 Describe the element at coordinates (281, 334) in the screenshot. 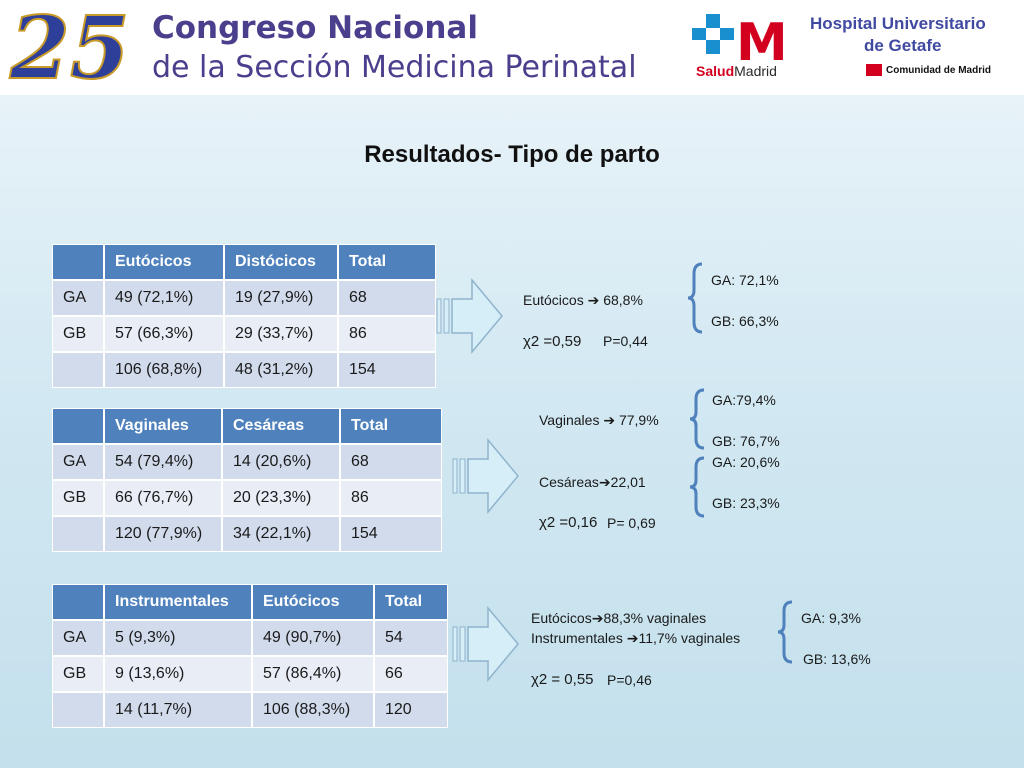

I see `table-cell: 29 (33,7%)` at that location.